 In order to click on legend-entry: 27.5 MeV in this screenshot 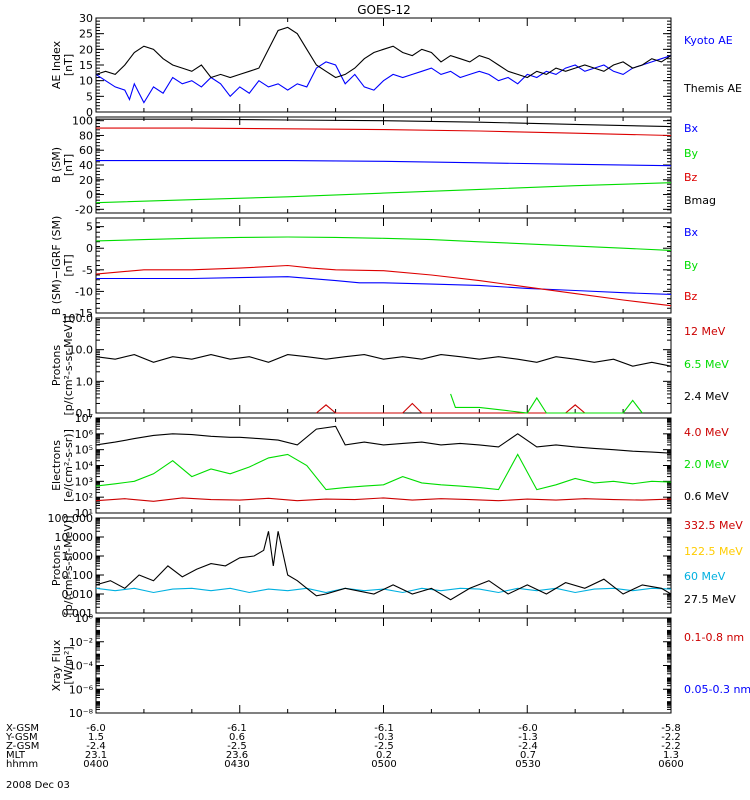, I will do `click(710, 599)`.